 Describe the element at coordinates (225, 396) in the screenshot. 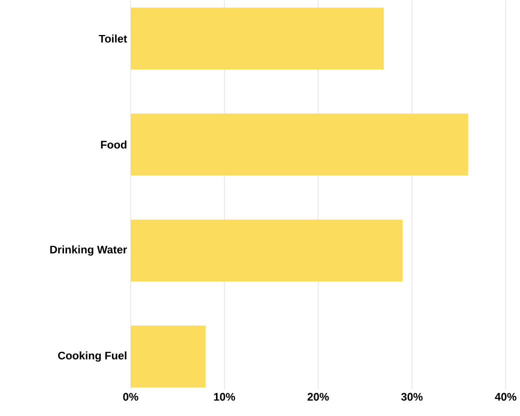

I see `x-tick-label: 10%` at that location.